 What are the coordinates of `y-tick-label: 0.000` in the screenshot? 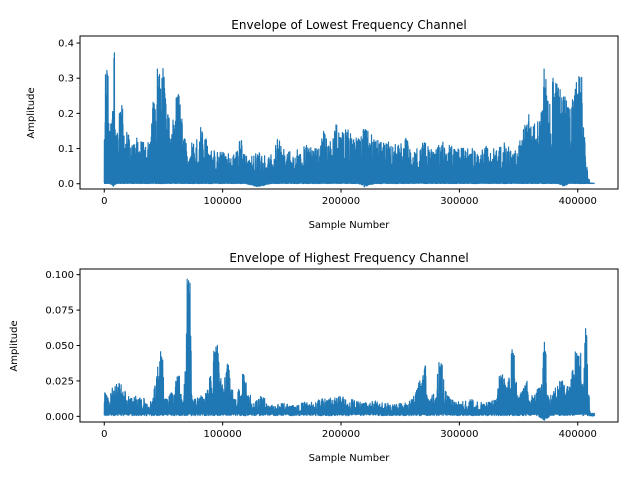 It's located at (59, 417).